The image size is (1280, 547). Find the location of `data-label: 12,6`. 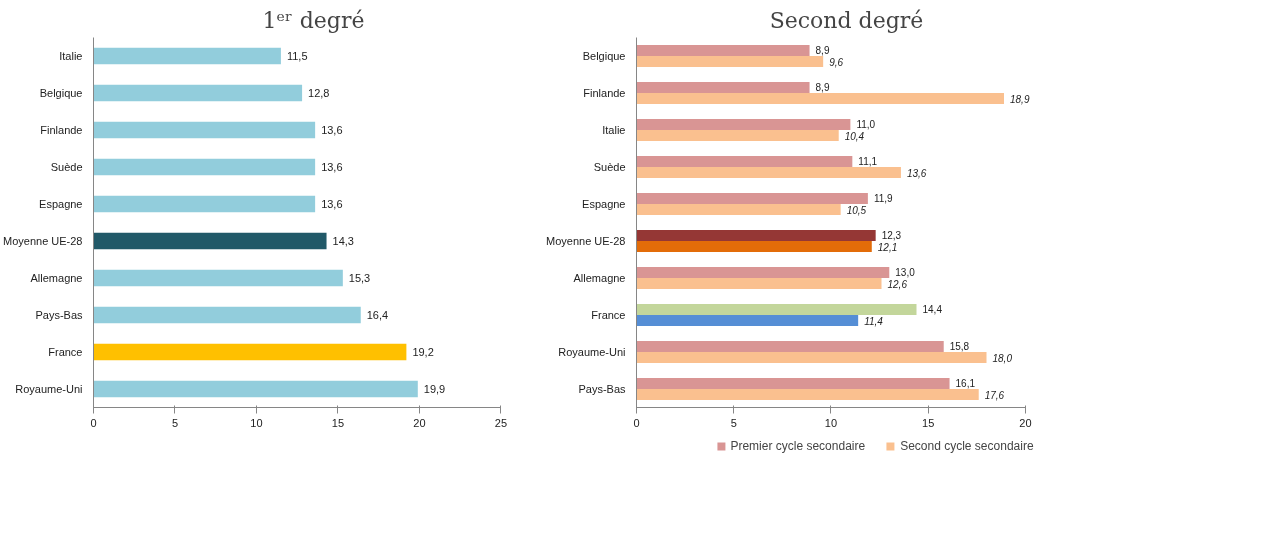

data-label: 12,6 is located at coordinates (897, 284).